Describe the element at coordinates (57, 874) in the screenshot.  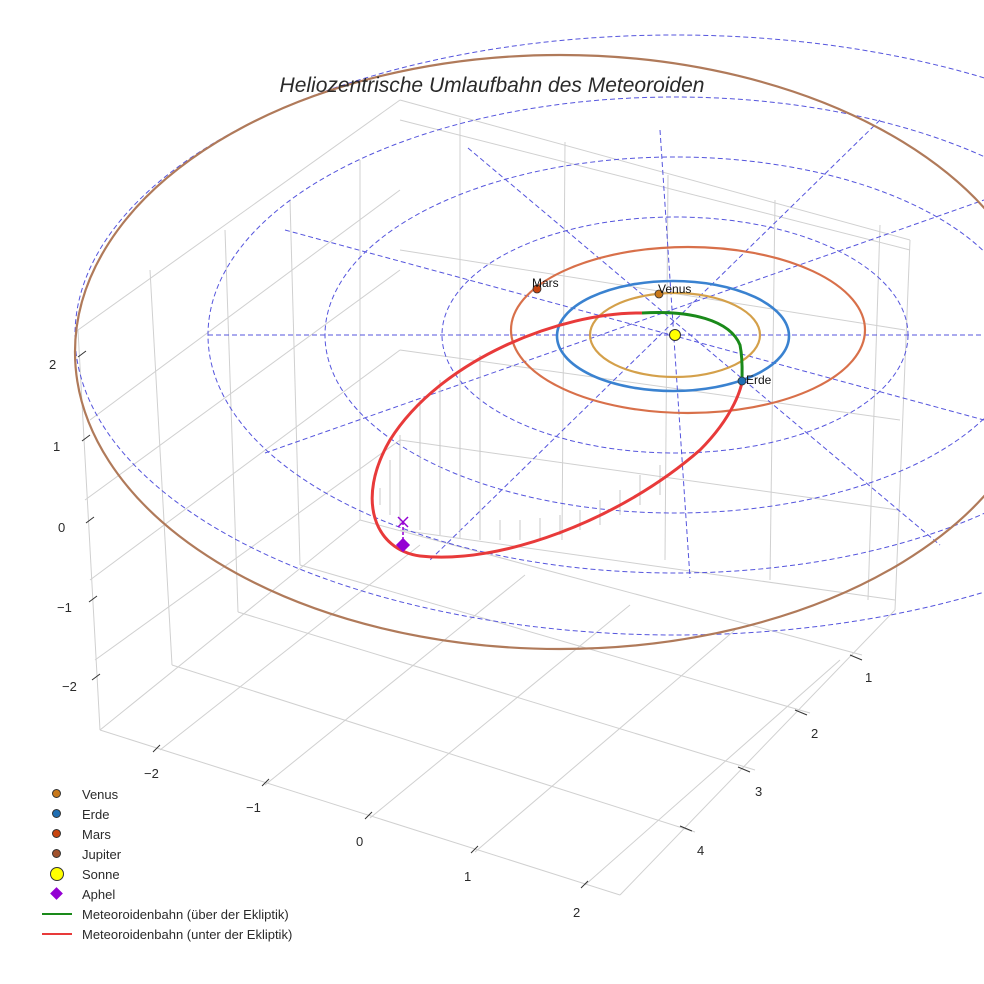
I see `sonne-dot-icon` at that location.